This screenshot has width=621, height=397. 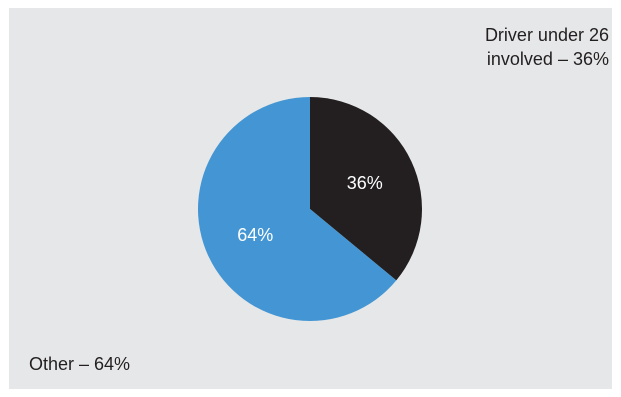 I want to click on legend-driver-line-1: Driver under 26, so click(x=546, y=35).